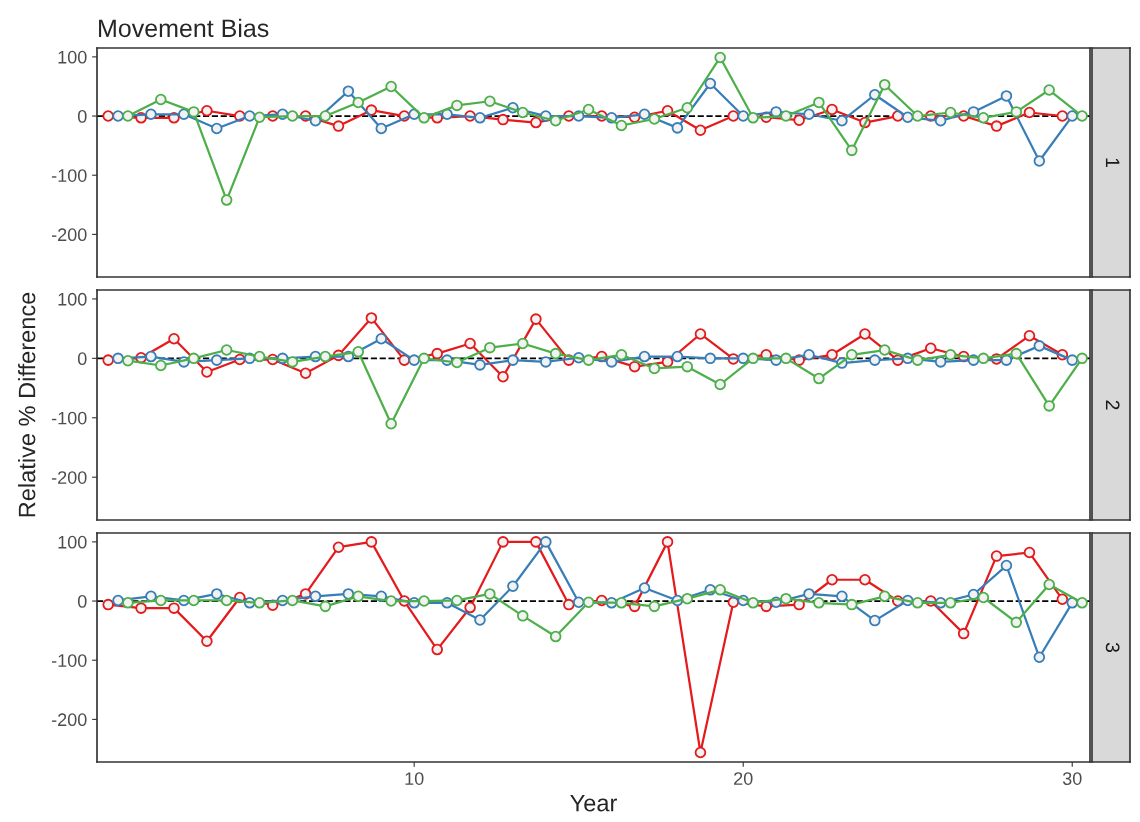 This screenshot has width=1140, height=822. I want to click on chart-title: Movement Bias, so click(184, 28).